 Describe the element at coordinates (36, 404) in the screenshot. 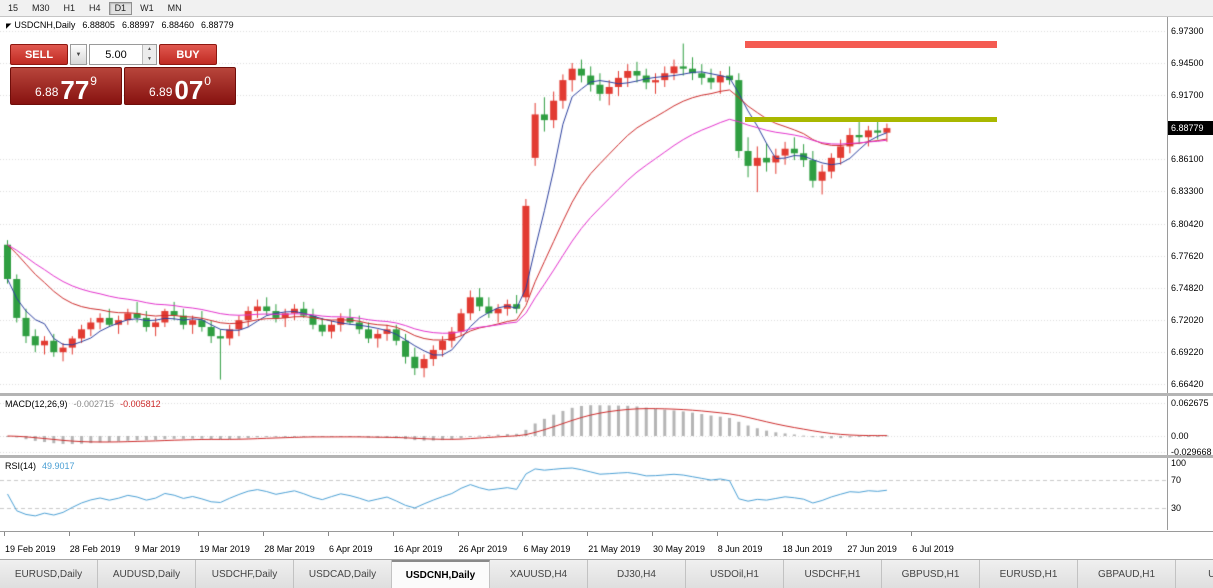

I see `macd-name: MACD(12,26,9)` at that location.